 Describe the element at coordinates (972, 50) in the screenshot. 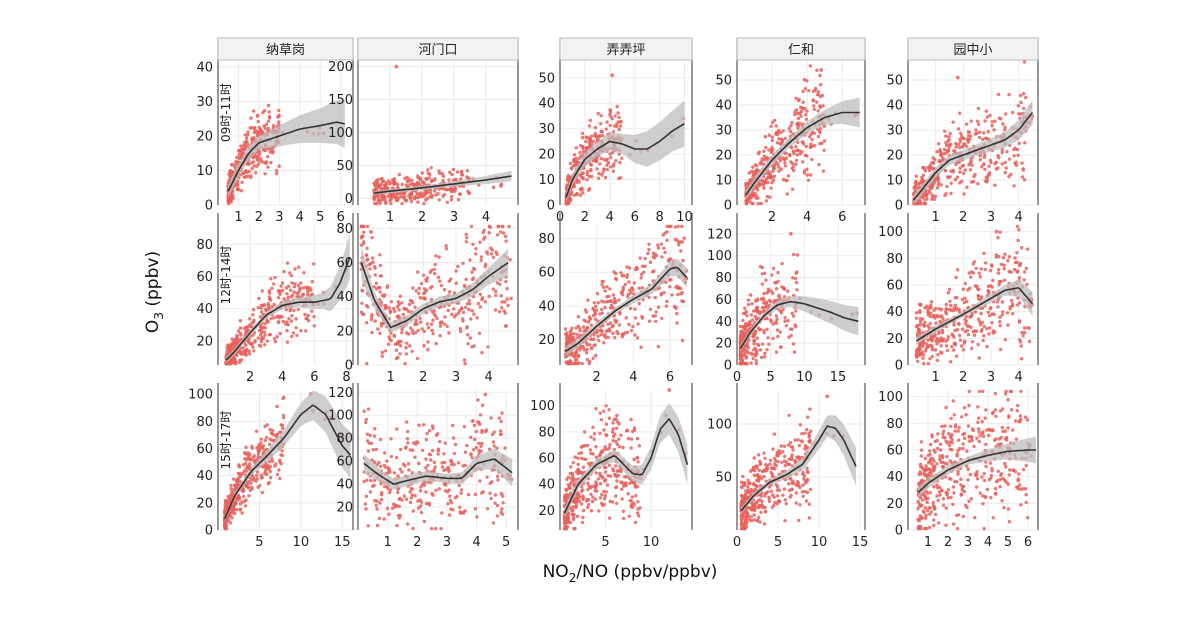

I see `column-strip-label: 园中小` at that location.